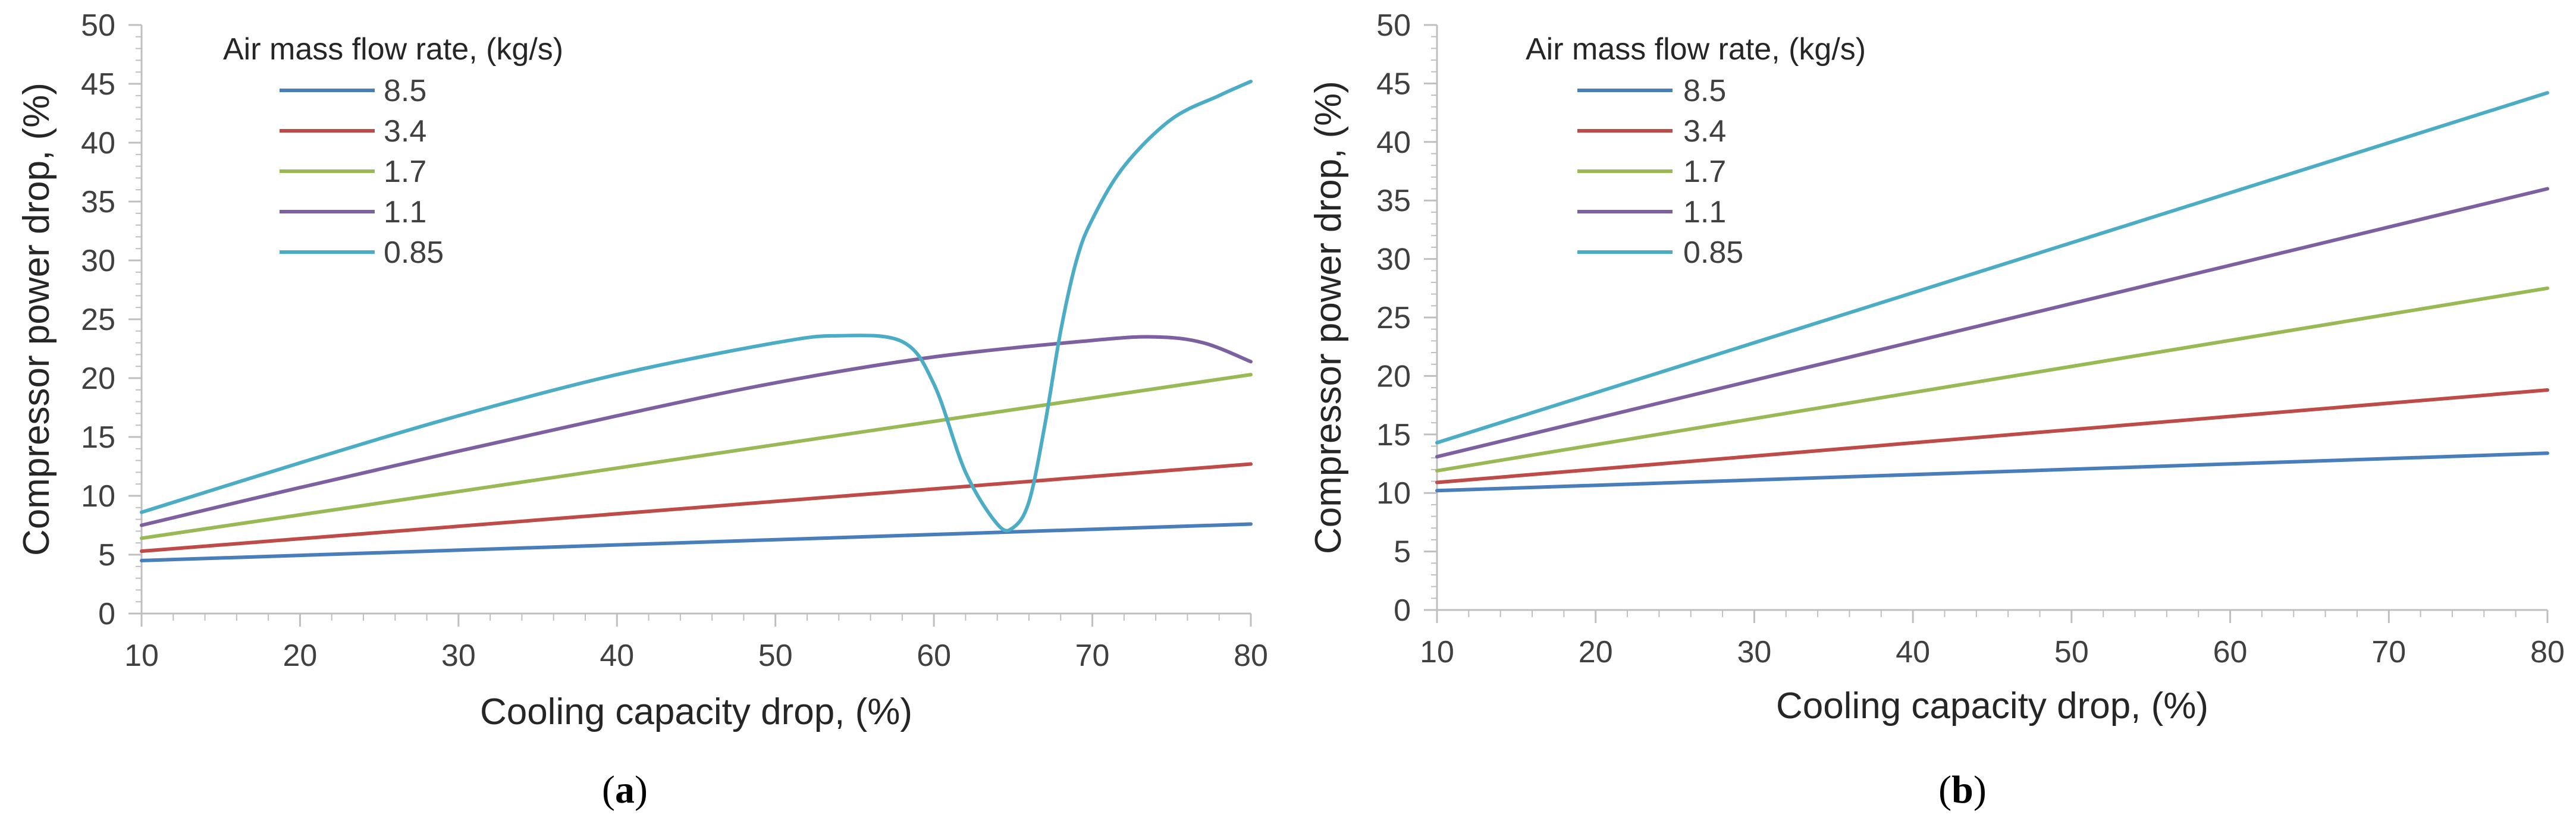  I want to click on panel-label: (b), so click(1962, 790).